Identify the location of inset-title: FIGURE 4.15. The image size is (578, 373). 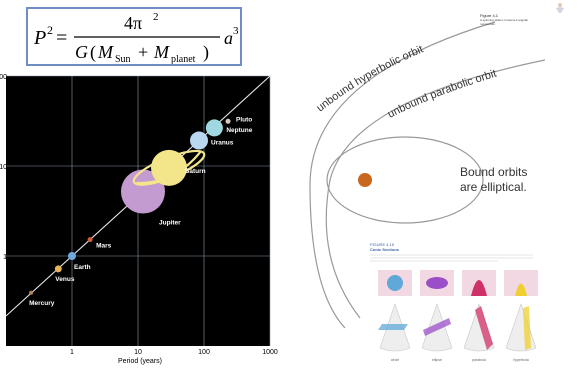
(382, 244).